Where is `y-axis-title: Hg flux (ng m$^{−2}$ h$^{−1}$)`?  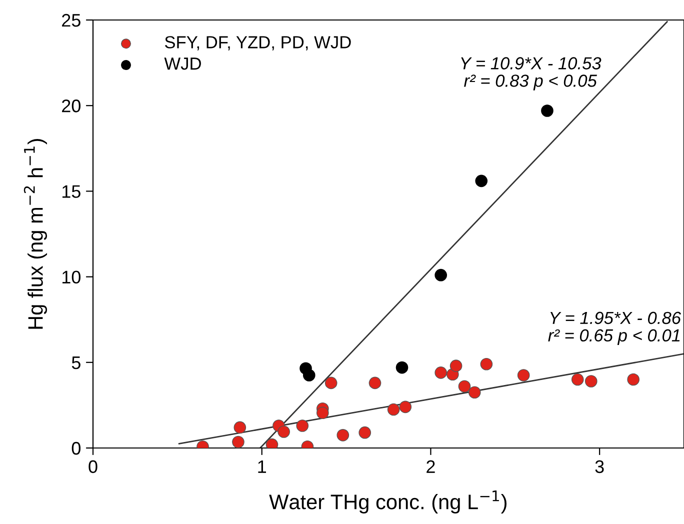 y-axis-title: Hg flux (ng m$^{−2}$ h$^{−1}$) is located at coordinates (36, 234).